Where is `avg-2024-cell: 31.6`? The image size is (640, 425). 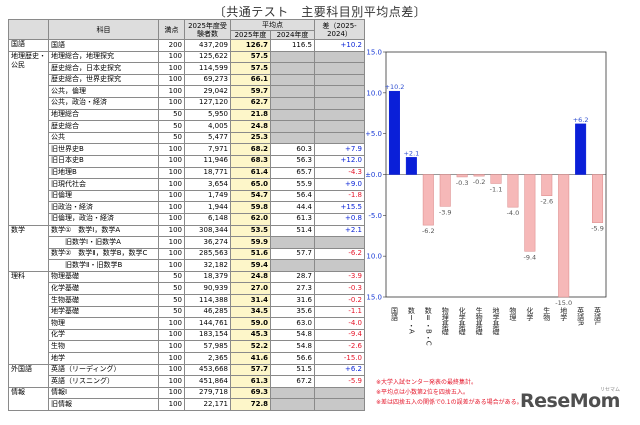
avg-2024-cell: 31.6 is located at coordinates (292, 300).